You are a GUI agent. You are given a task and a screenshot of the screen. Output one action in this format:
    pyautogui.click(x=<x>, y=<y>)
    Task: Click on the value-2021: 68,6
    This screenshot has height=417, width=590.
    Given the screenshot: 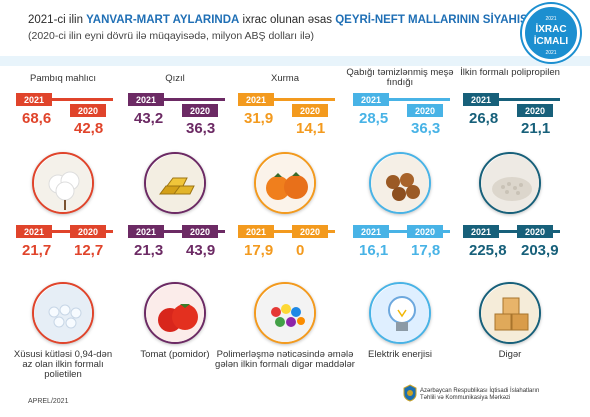 What is the action you would take?
    pyautogui.click(x=37, y=118)
    